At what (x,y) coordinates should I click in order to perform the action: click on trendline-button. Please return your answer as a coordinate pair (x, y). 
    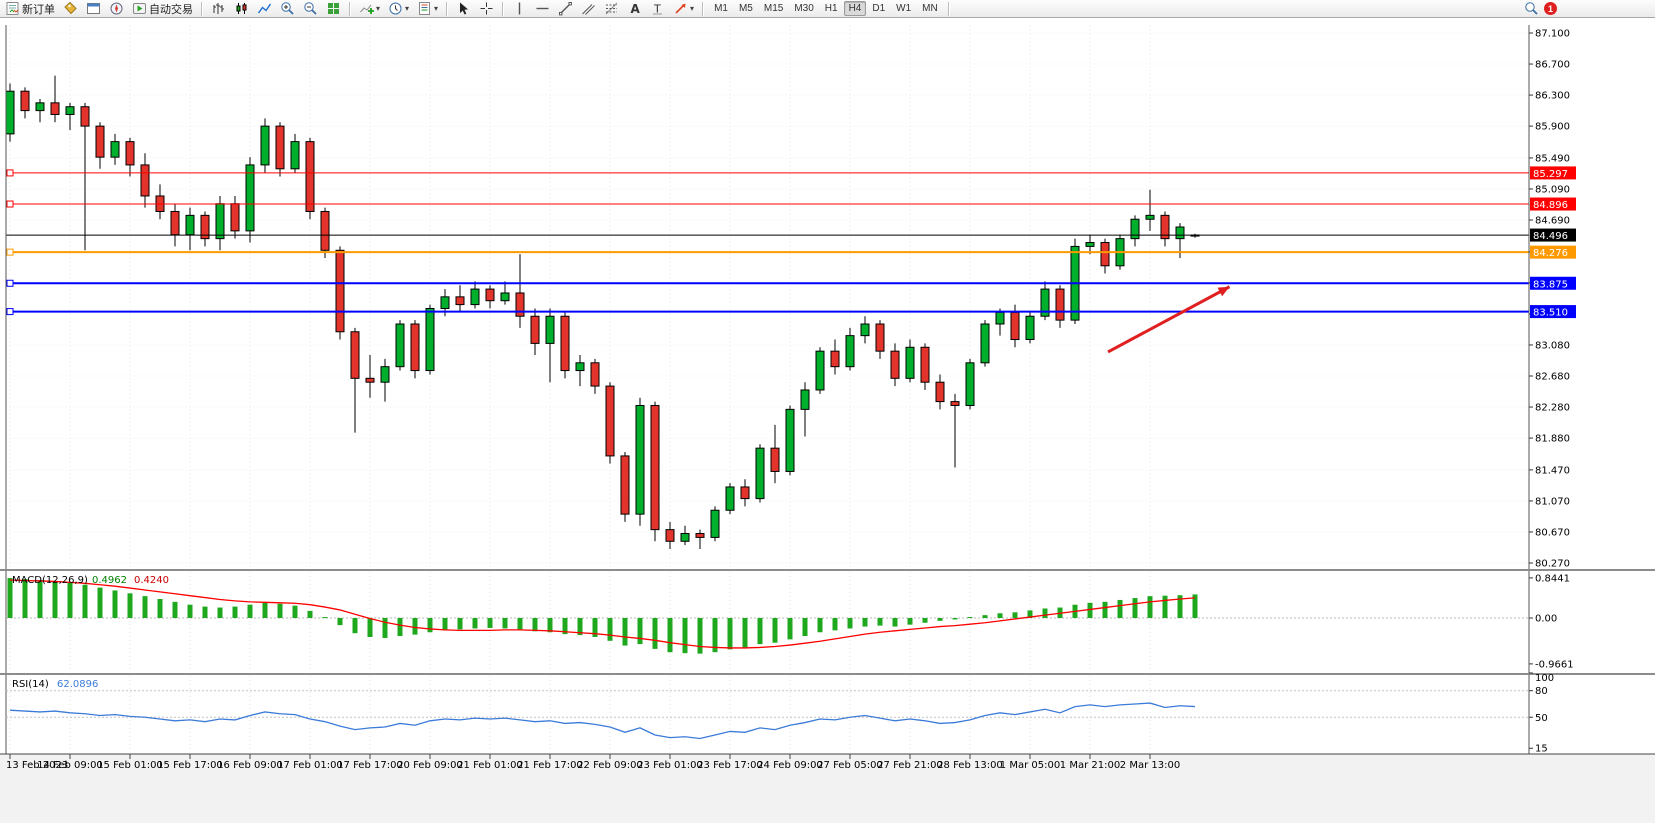
    Looking at the image, I should click on (565, 9).